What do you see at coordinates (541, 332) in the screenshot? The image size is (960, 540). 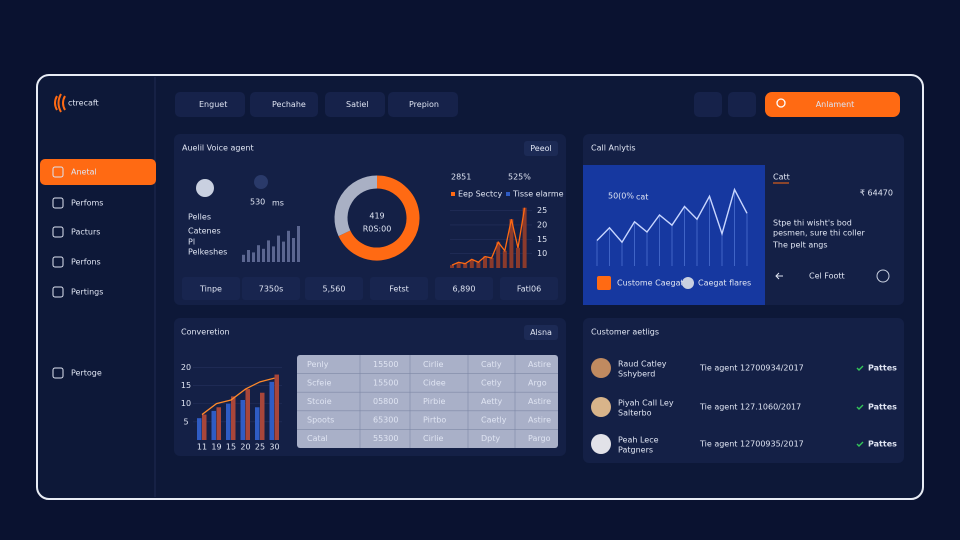 I see `tag: Alsna` at bounding box center [541, 332].